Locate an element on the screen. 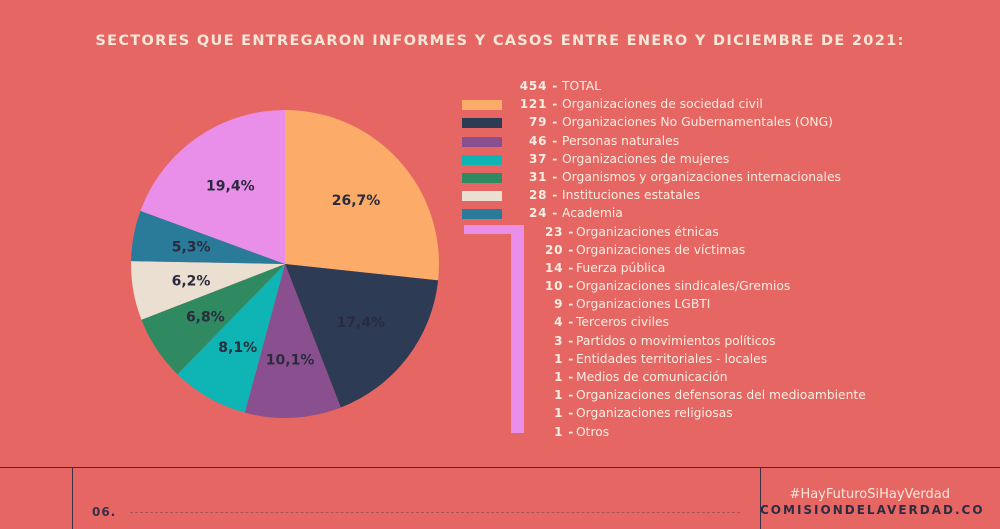 The height and width of the screenshot is (529, 1000). legend-sub-item: 3 - Partidos o movimientos políticos is located at coordinates (670, 341).